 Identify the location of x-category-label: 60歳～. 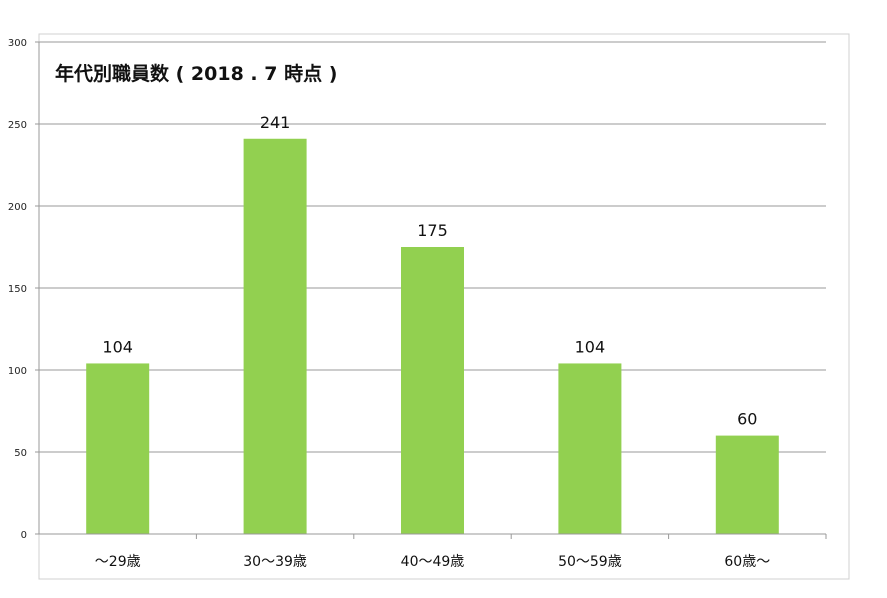
(747, 562).